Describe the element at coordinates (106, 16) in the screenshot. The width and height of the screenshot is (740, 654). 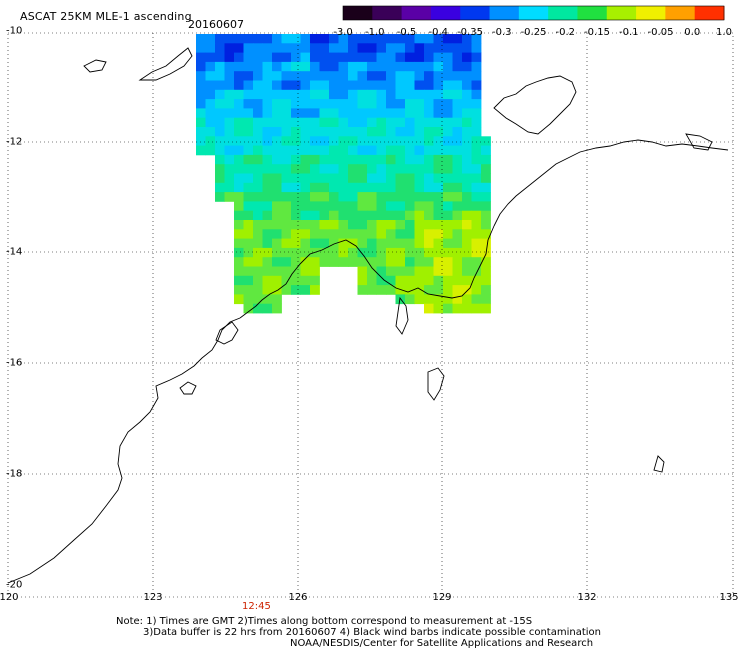
I see `map-title: ASCAT 25KM MLE-1 ascending` at that location.